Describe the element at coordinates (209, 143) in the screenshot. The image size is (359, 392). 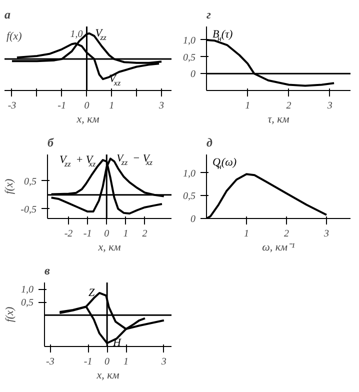
I see `chart-title: д` at that location.